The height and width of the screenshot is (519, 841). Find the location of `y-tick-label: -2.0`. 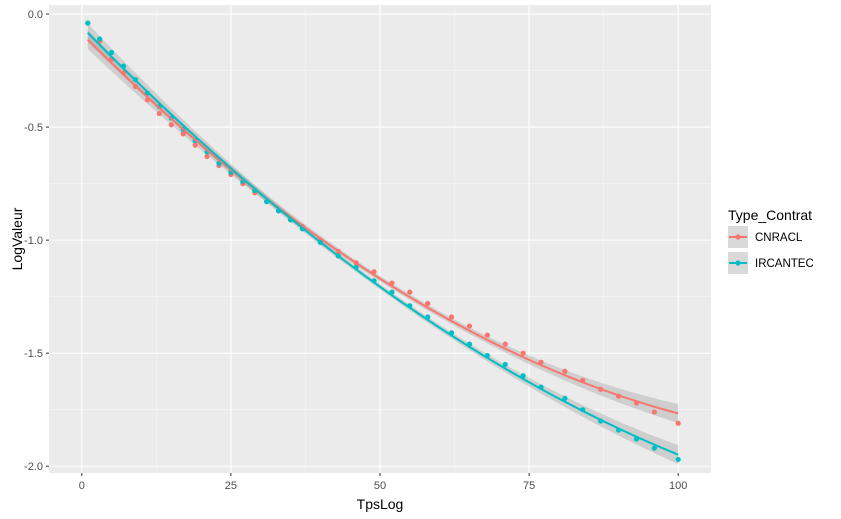

y-tick-label: -2.0 is located at coordinates (33, 467).